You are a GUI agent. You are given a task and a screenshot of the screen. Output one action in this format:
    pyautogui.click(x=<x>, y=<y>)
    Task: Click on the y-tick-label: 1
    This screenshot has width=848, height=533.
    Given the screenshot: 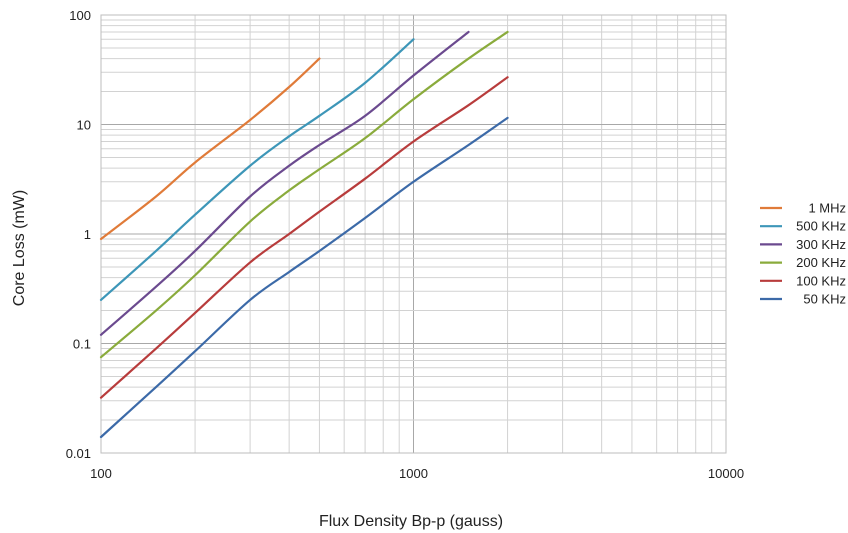 What is the action you would take?
    pyautogui.click(x=87, y=234)
    